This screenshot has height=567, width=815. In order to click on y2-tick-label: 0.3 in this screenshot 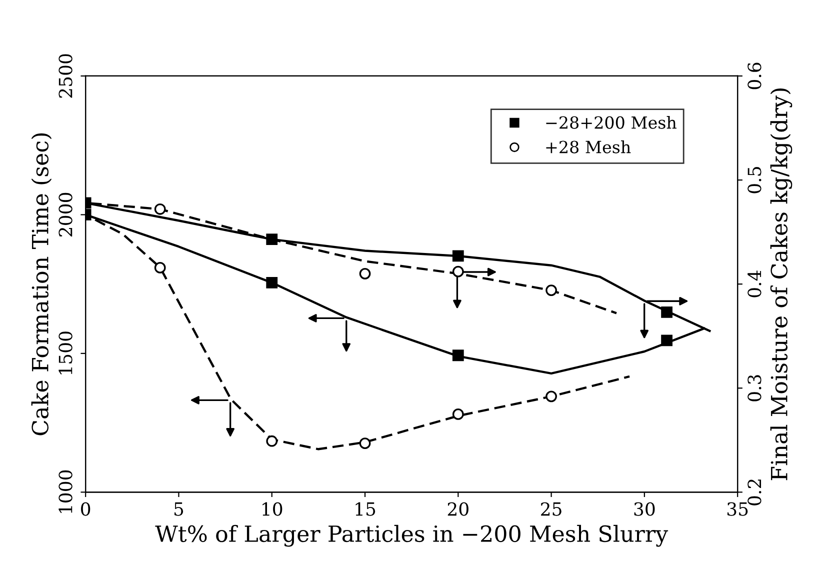, I will do `click(755, 388)`.